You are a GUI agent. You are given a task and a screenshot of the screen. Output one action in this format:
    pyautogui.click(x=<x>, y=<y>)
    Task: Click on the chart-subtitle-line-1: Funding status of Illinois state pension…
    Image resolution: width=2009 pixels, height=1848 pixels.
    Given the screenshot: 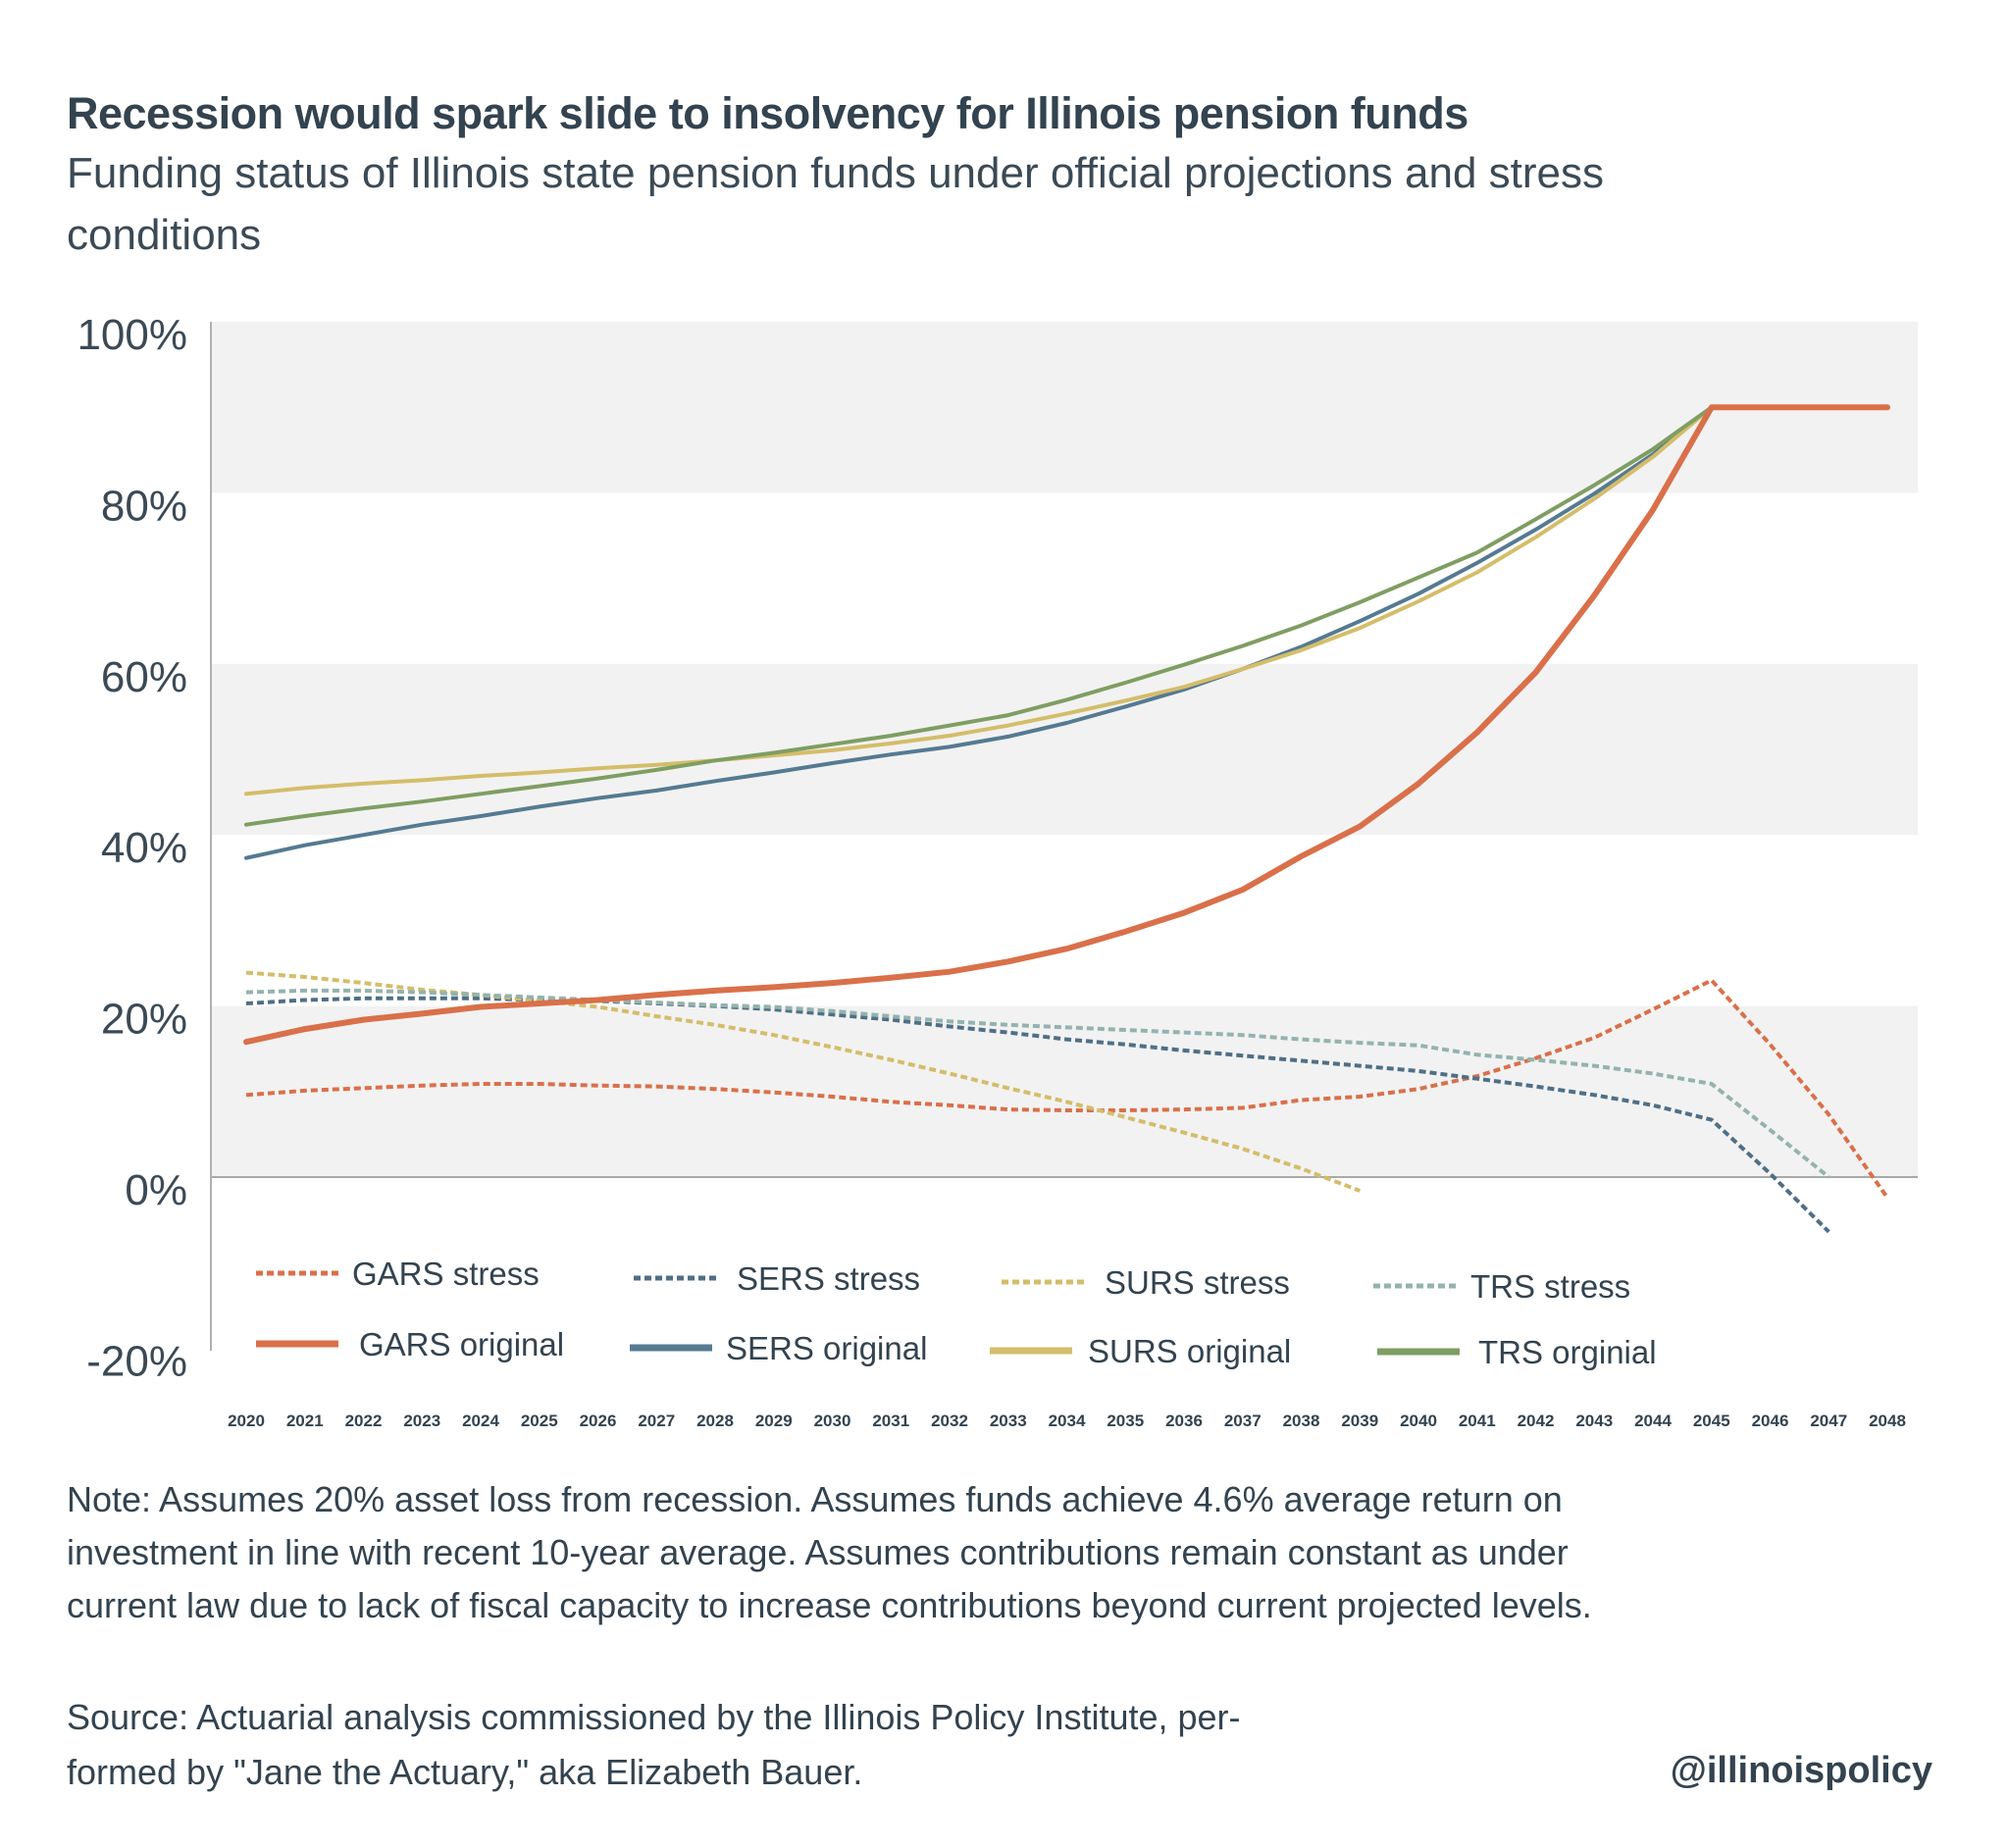 What is the action you would take?
    pyautogui.click(x=835, y=173)
    